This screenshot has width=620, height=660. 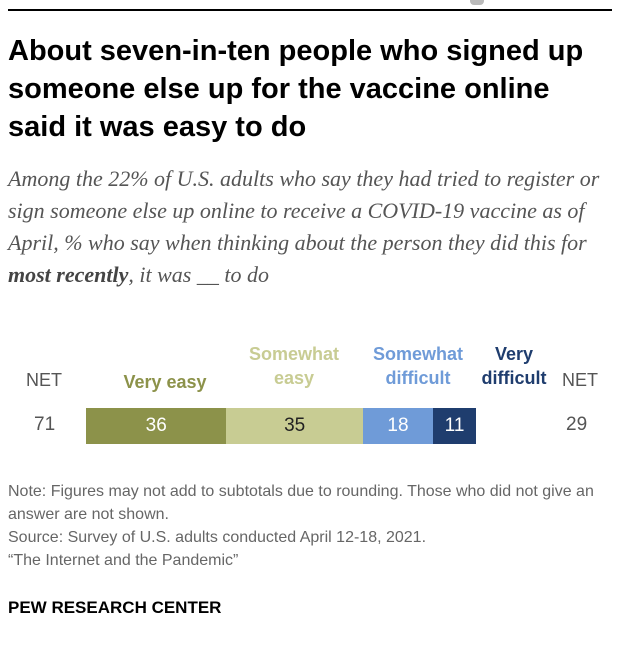 I want to click on top-tab-mark, so click(x=477, y=2).